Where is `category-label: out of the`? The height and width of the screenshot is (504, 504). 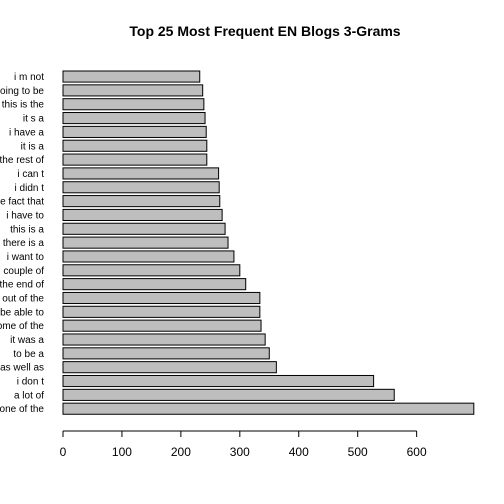 category-label: out of the is located at coordinates (23, 298).